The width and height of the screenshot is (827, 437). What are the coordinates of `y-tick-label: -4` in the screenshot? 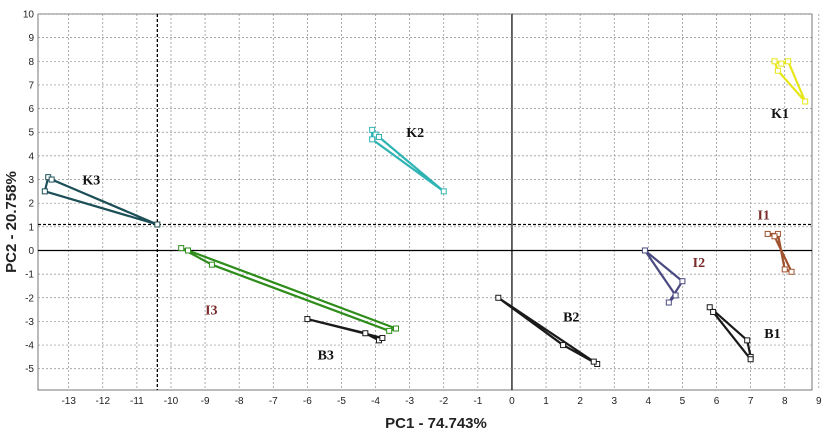 It's located at (29, 346).